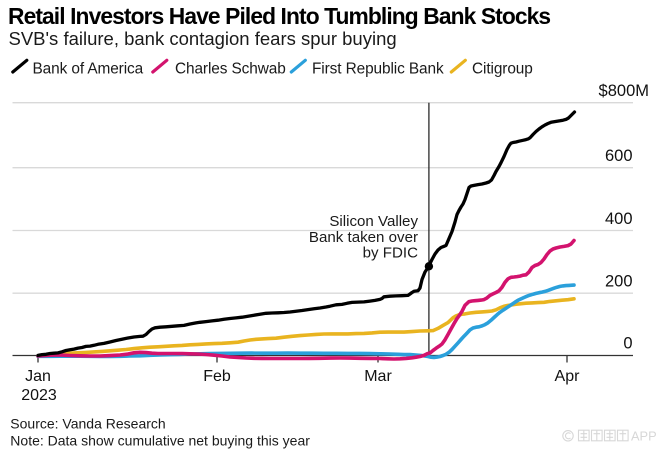 This screenshot has width=660, height=451. Describe the element at coordinates (619, 219) in the screenshot. I see `svg-text: 400` at that location.